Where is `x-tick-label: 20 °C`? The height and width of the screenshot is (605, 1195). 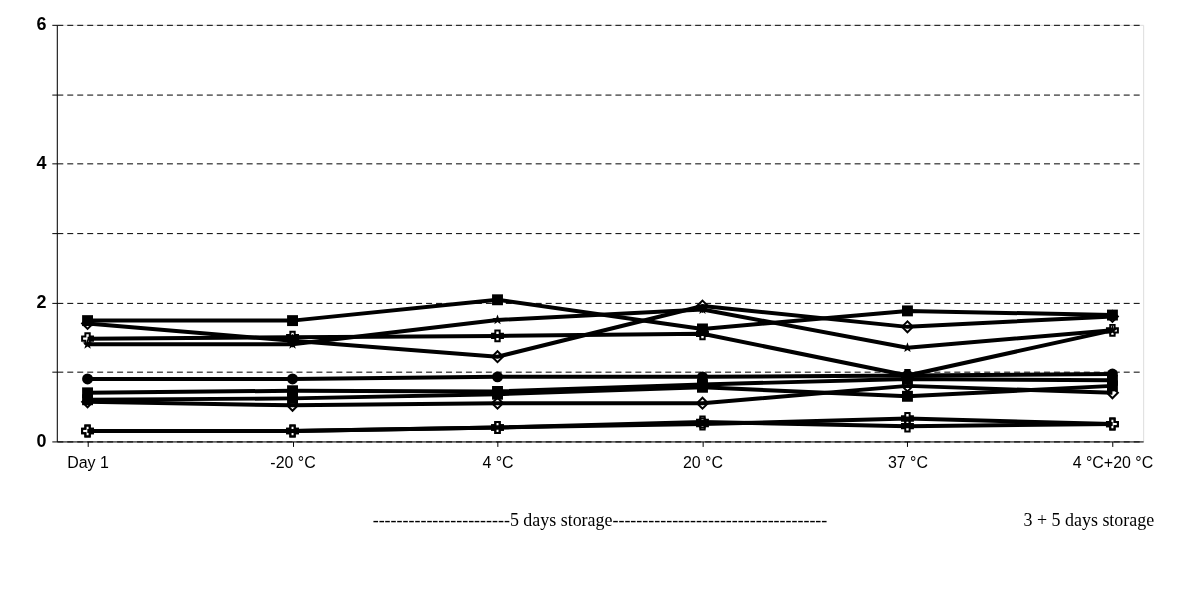
x-tick-label: 20 °C is located at coordinates (702, 462).